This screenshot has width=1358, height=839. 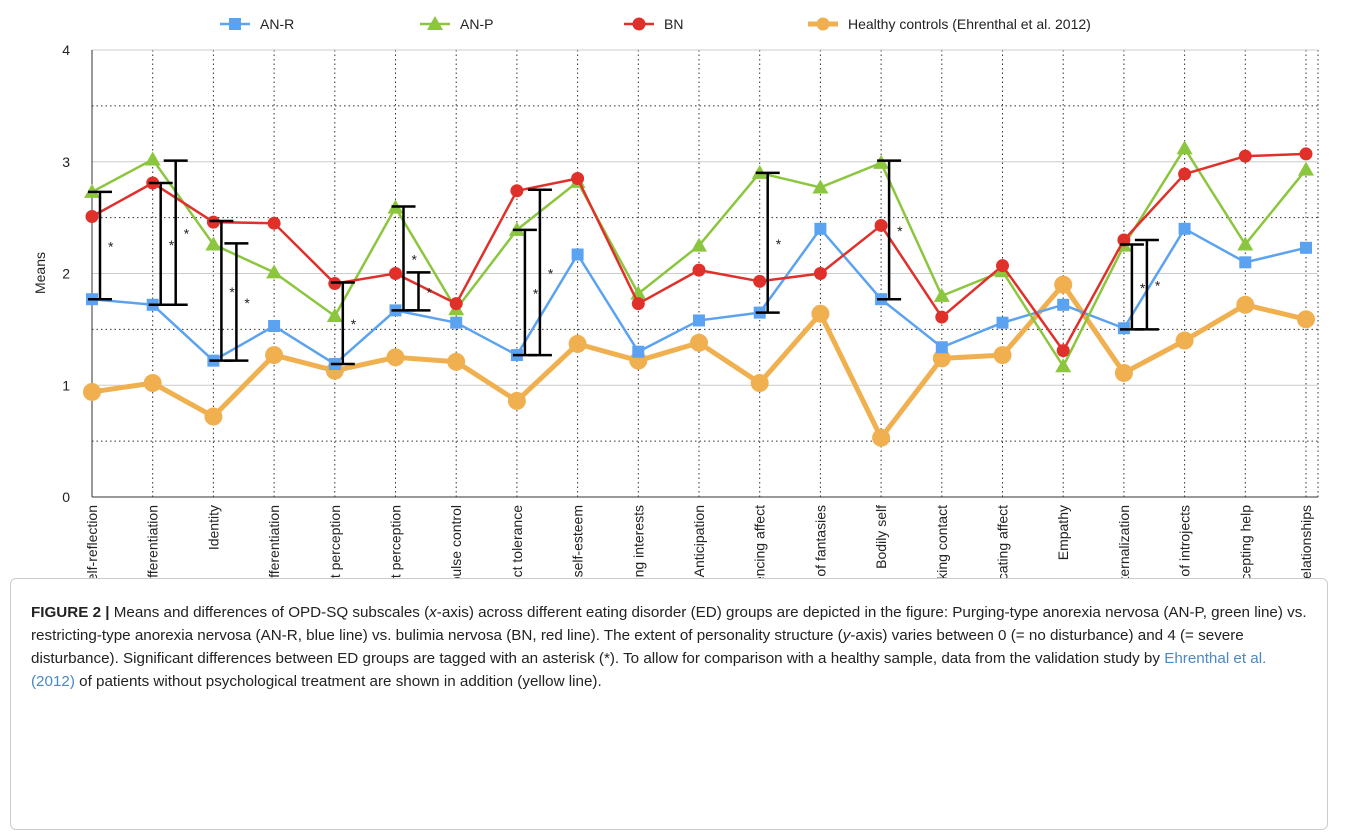 I want to click on x-tick-label: Empathy, so click(x=1063, y=532).